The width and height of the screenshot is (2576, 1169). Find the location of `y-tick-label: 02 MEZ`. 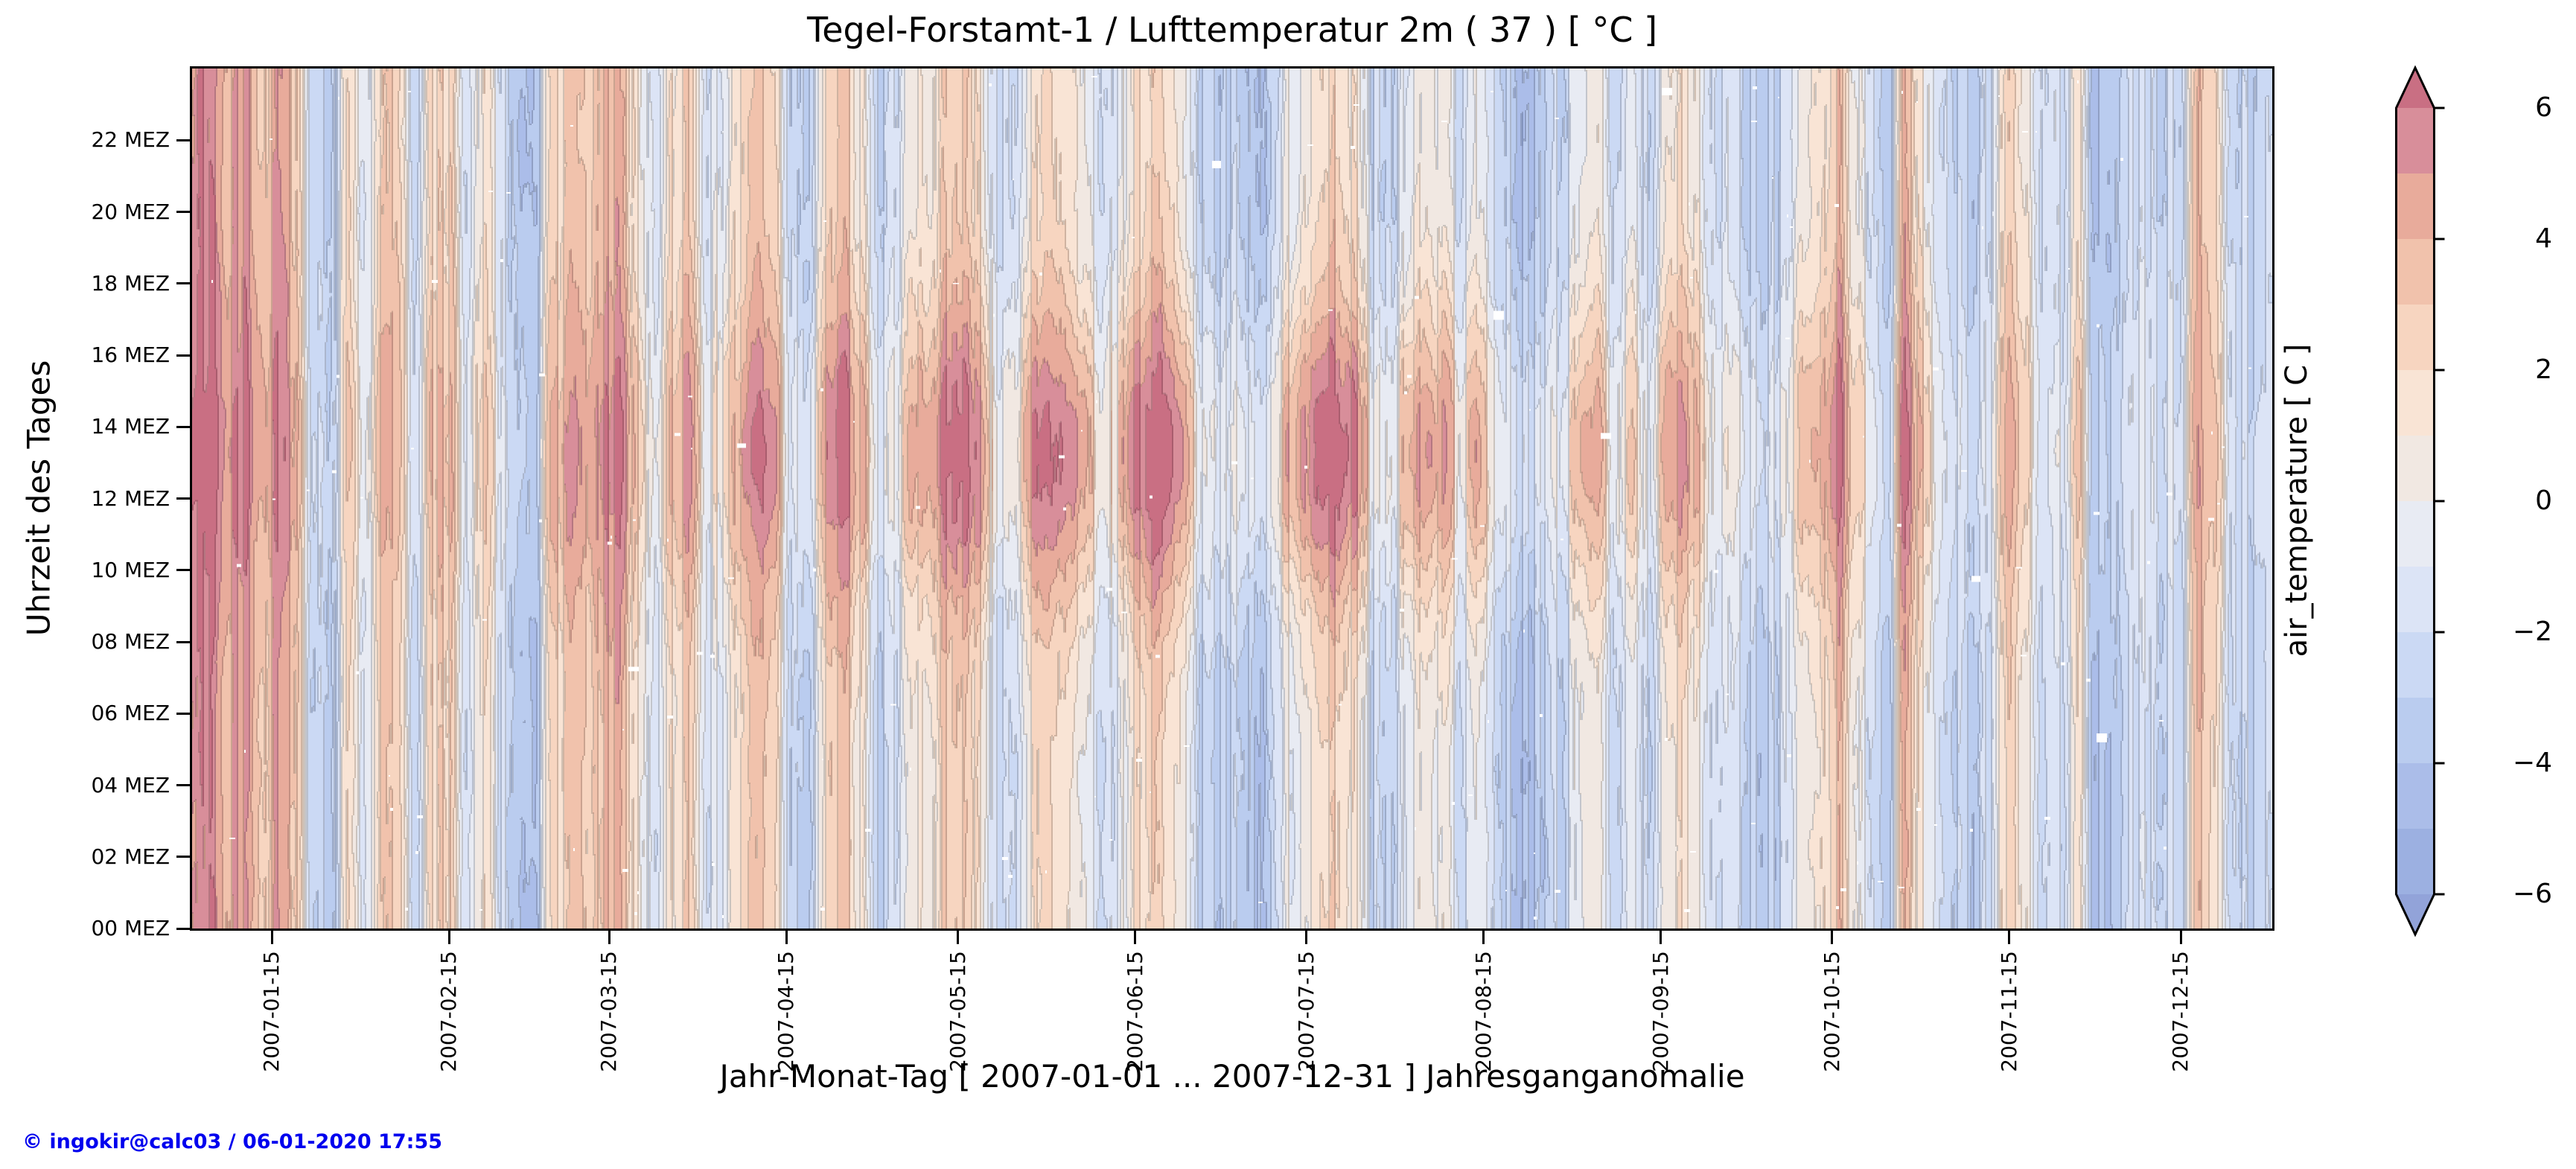

y-tick-label: 02 MEZ is located at coordinates (130, 856).